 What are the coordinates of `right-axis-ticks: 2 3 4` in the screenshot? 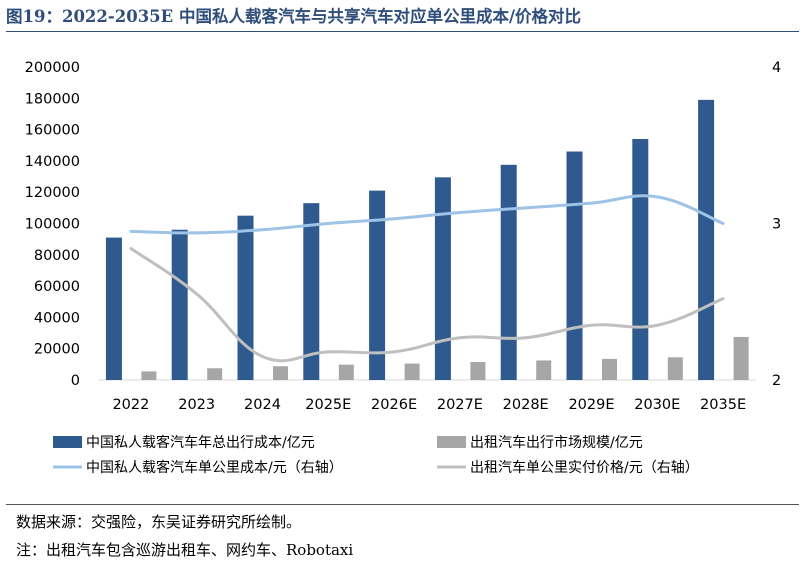 It's located at (776, 224).